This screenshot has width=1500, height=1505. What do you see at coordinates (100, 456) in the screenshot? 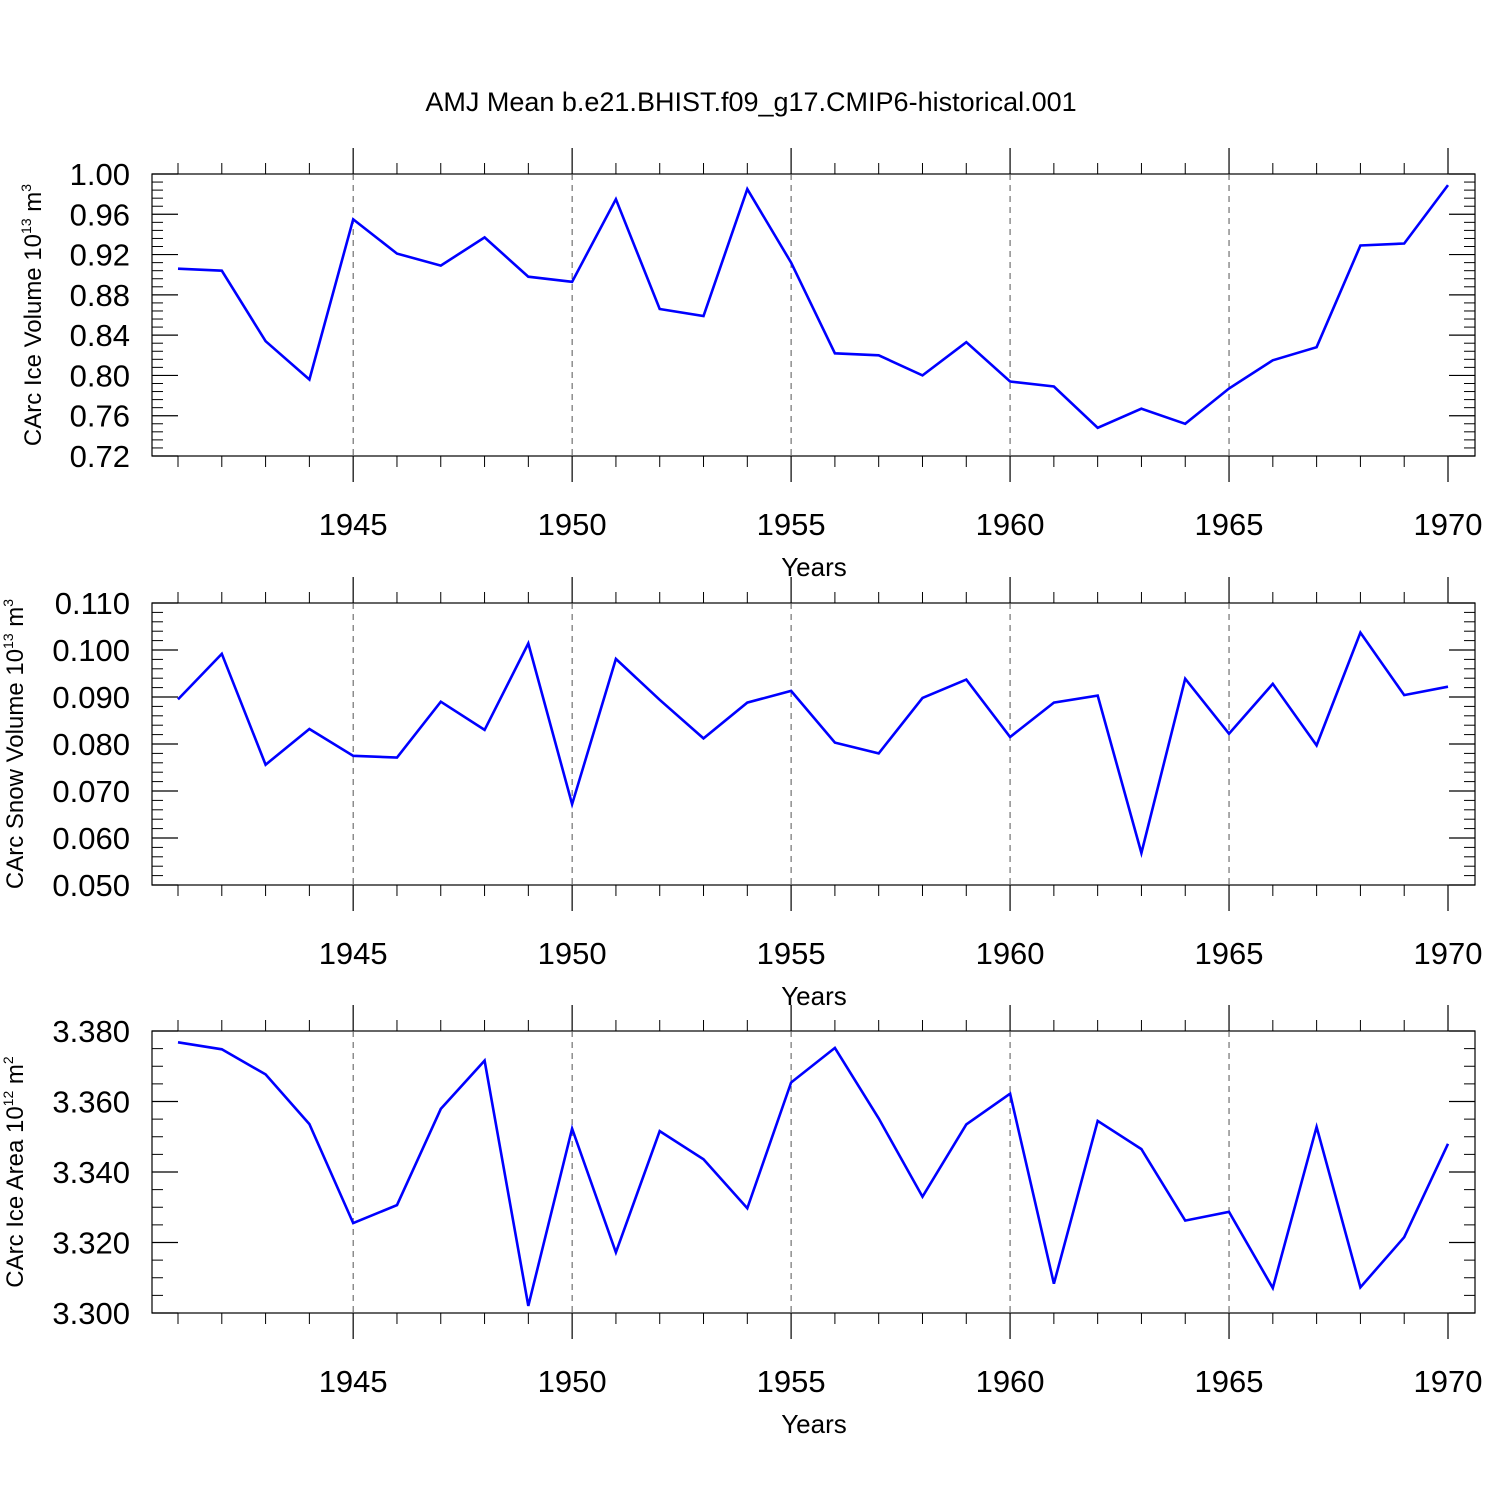
I see `y-tick-label: 0.72` at bounding box center [100, 456].